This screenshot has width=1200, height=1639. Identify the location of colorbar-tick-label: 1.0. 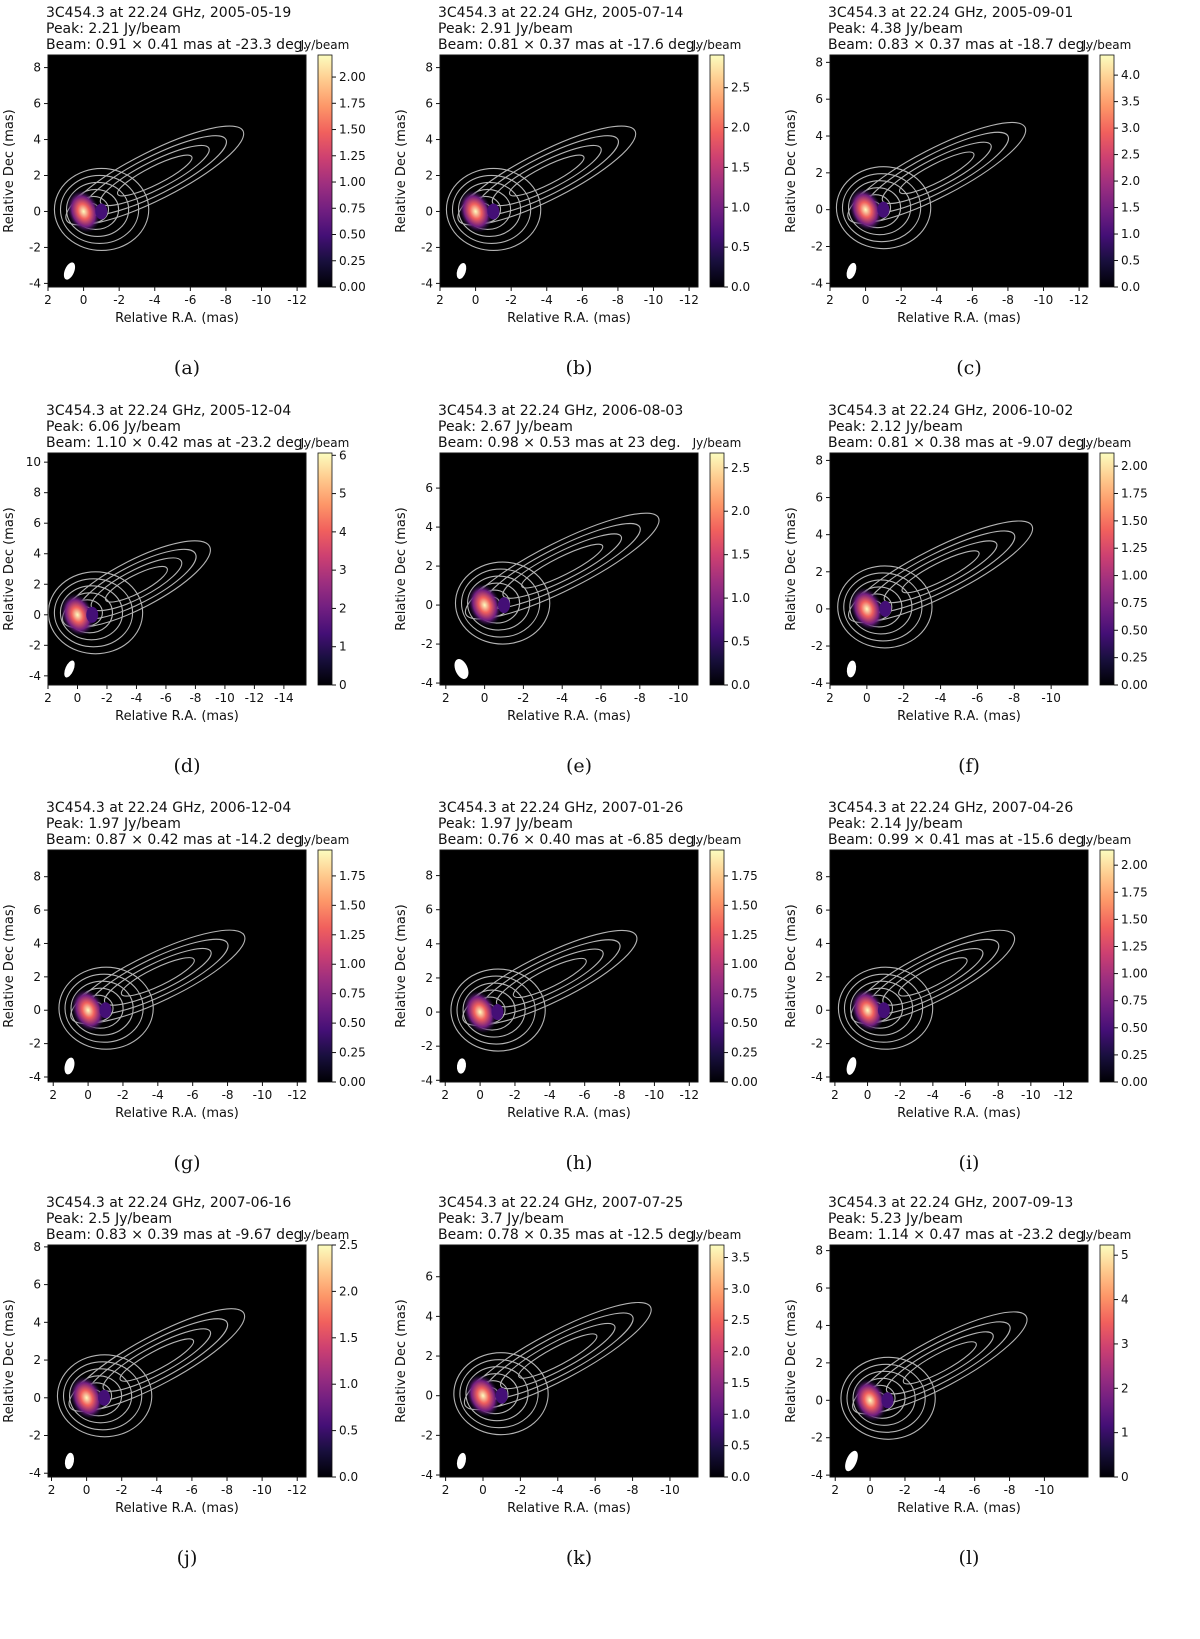
(740, 207).